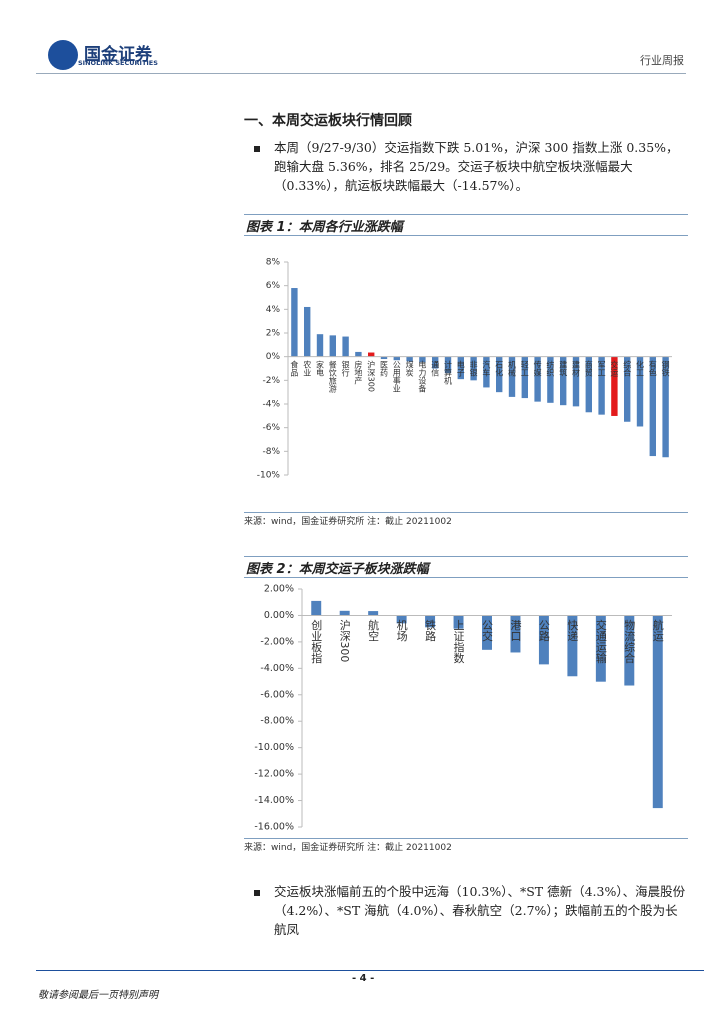  Describe the element at coordinates (273, 357) in the screenshot. I see `y-tick-label: 0%` at that location.